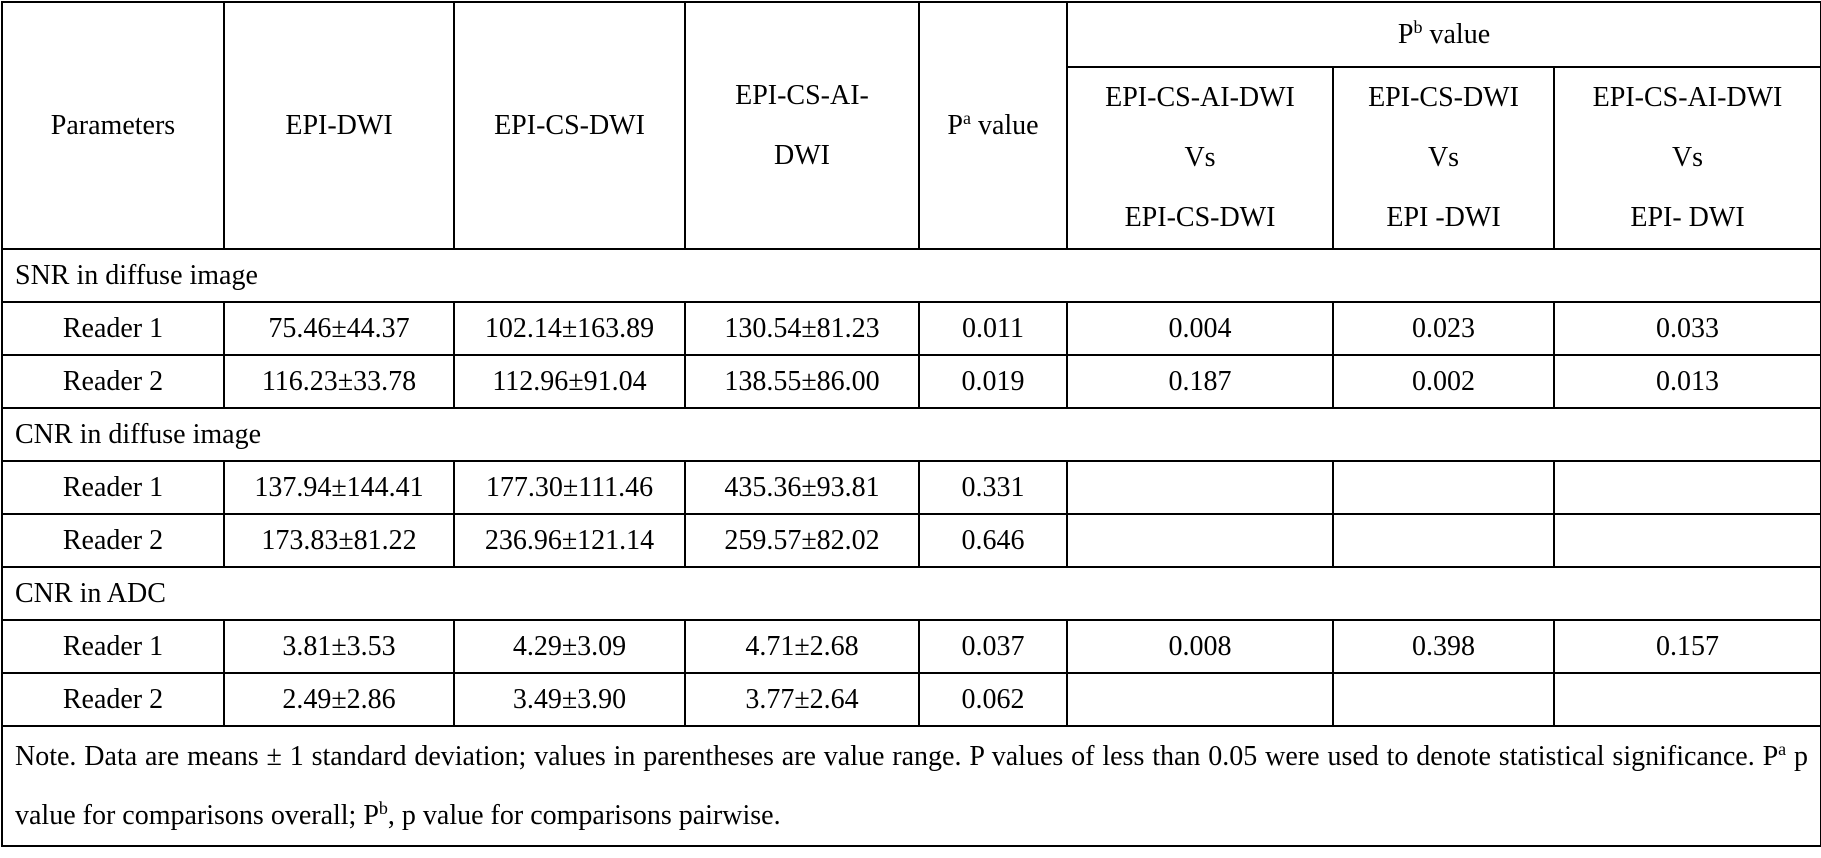  I want to click on header-pa-sup: a, so click(966, 117).